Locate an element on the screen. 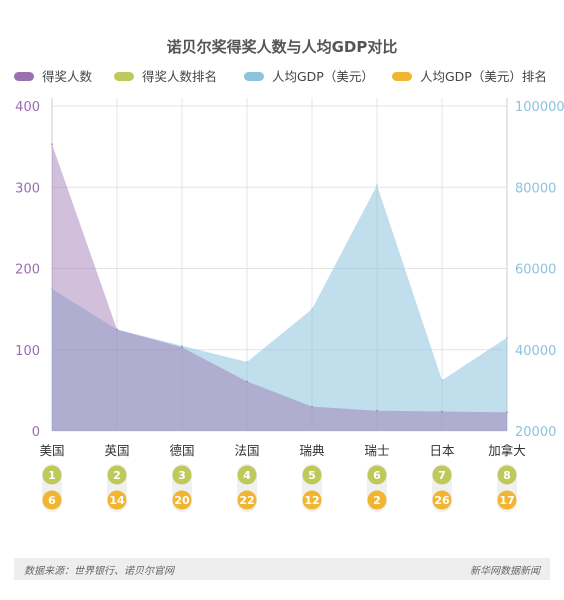 The image size is (564, 600). gdp-rank-value: 14 is located at coordinates (117, 500).